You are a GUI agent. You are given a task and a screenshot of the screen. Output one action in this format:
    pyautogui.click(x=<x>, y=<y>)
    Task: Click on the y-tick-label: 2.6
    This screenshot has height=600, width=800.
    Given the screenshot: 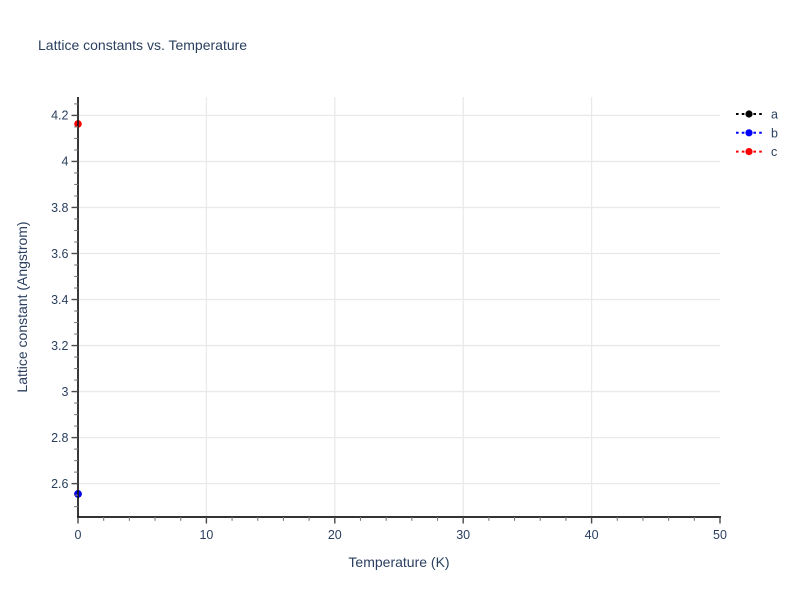 What is the action you would take?
    pyautogui.click(x=59, y=484)
    